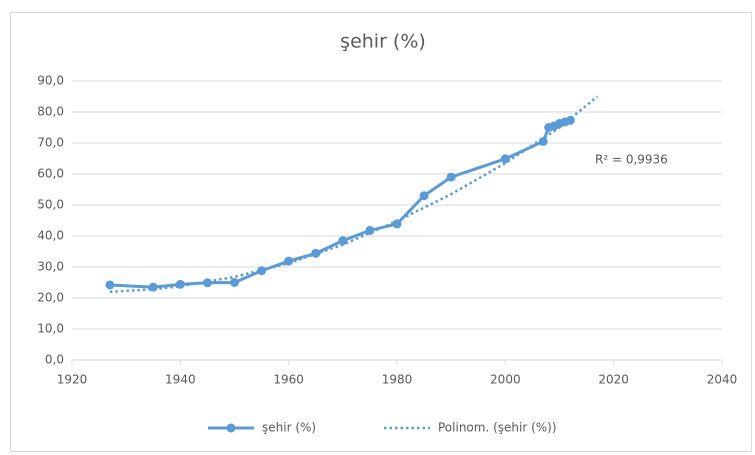 The width and height of the screenshot is (755, 455). Describe the element at coordinates (631, 160) in the screenshot. I see `annotation: R² = 0,9936` at that location.